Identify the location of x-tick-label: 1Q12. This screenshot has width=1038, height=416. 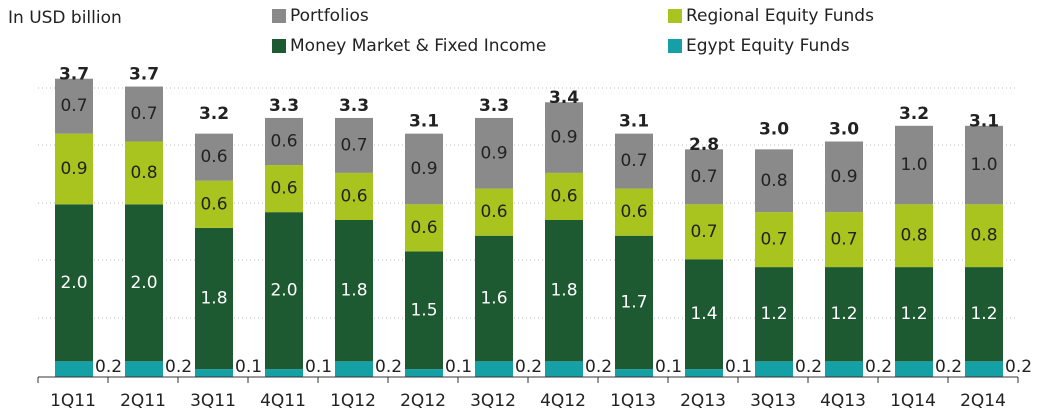
(353, 401).